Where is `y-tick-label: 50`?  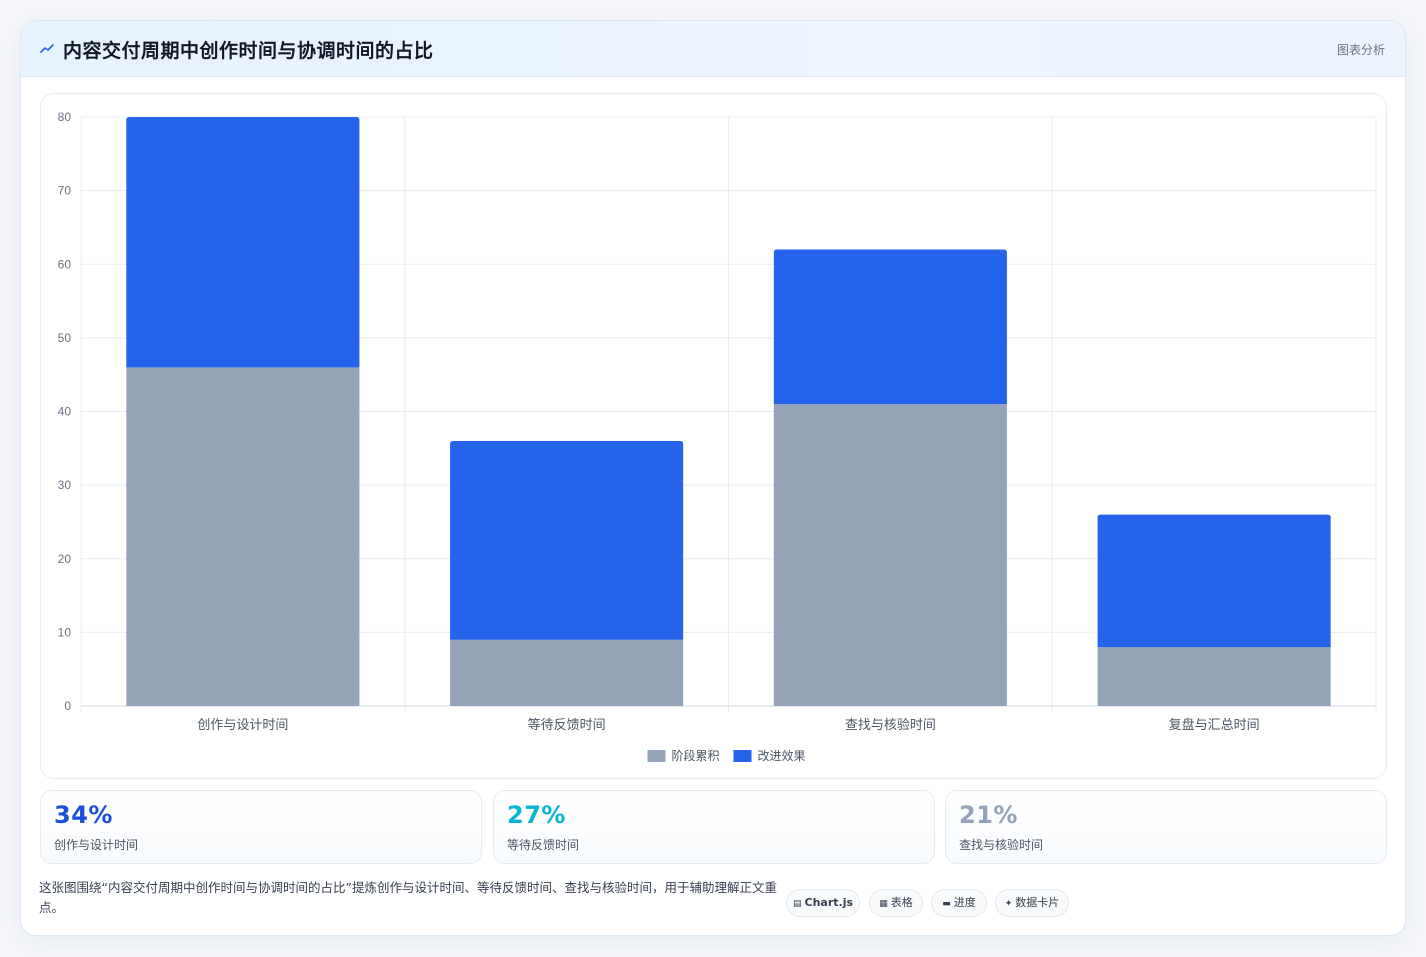
y-tick-label: 50 is located at coordinates (65, 338).